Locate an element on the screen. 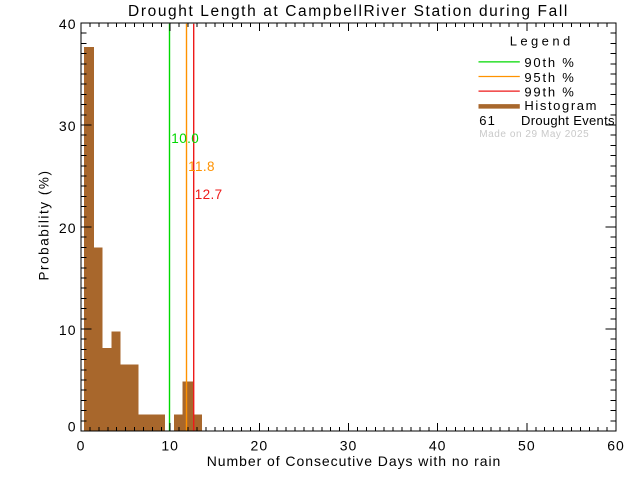  svg-text: 11.8 is located at coordinates (201, 166).